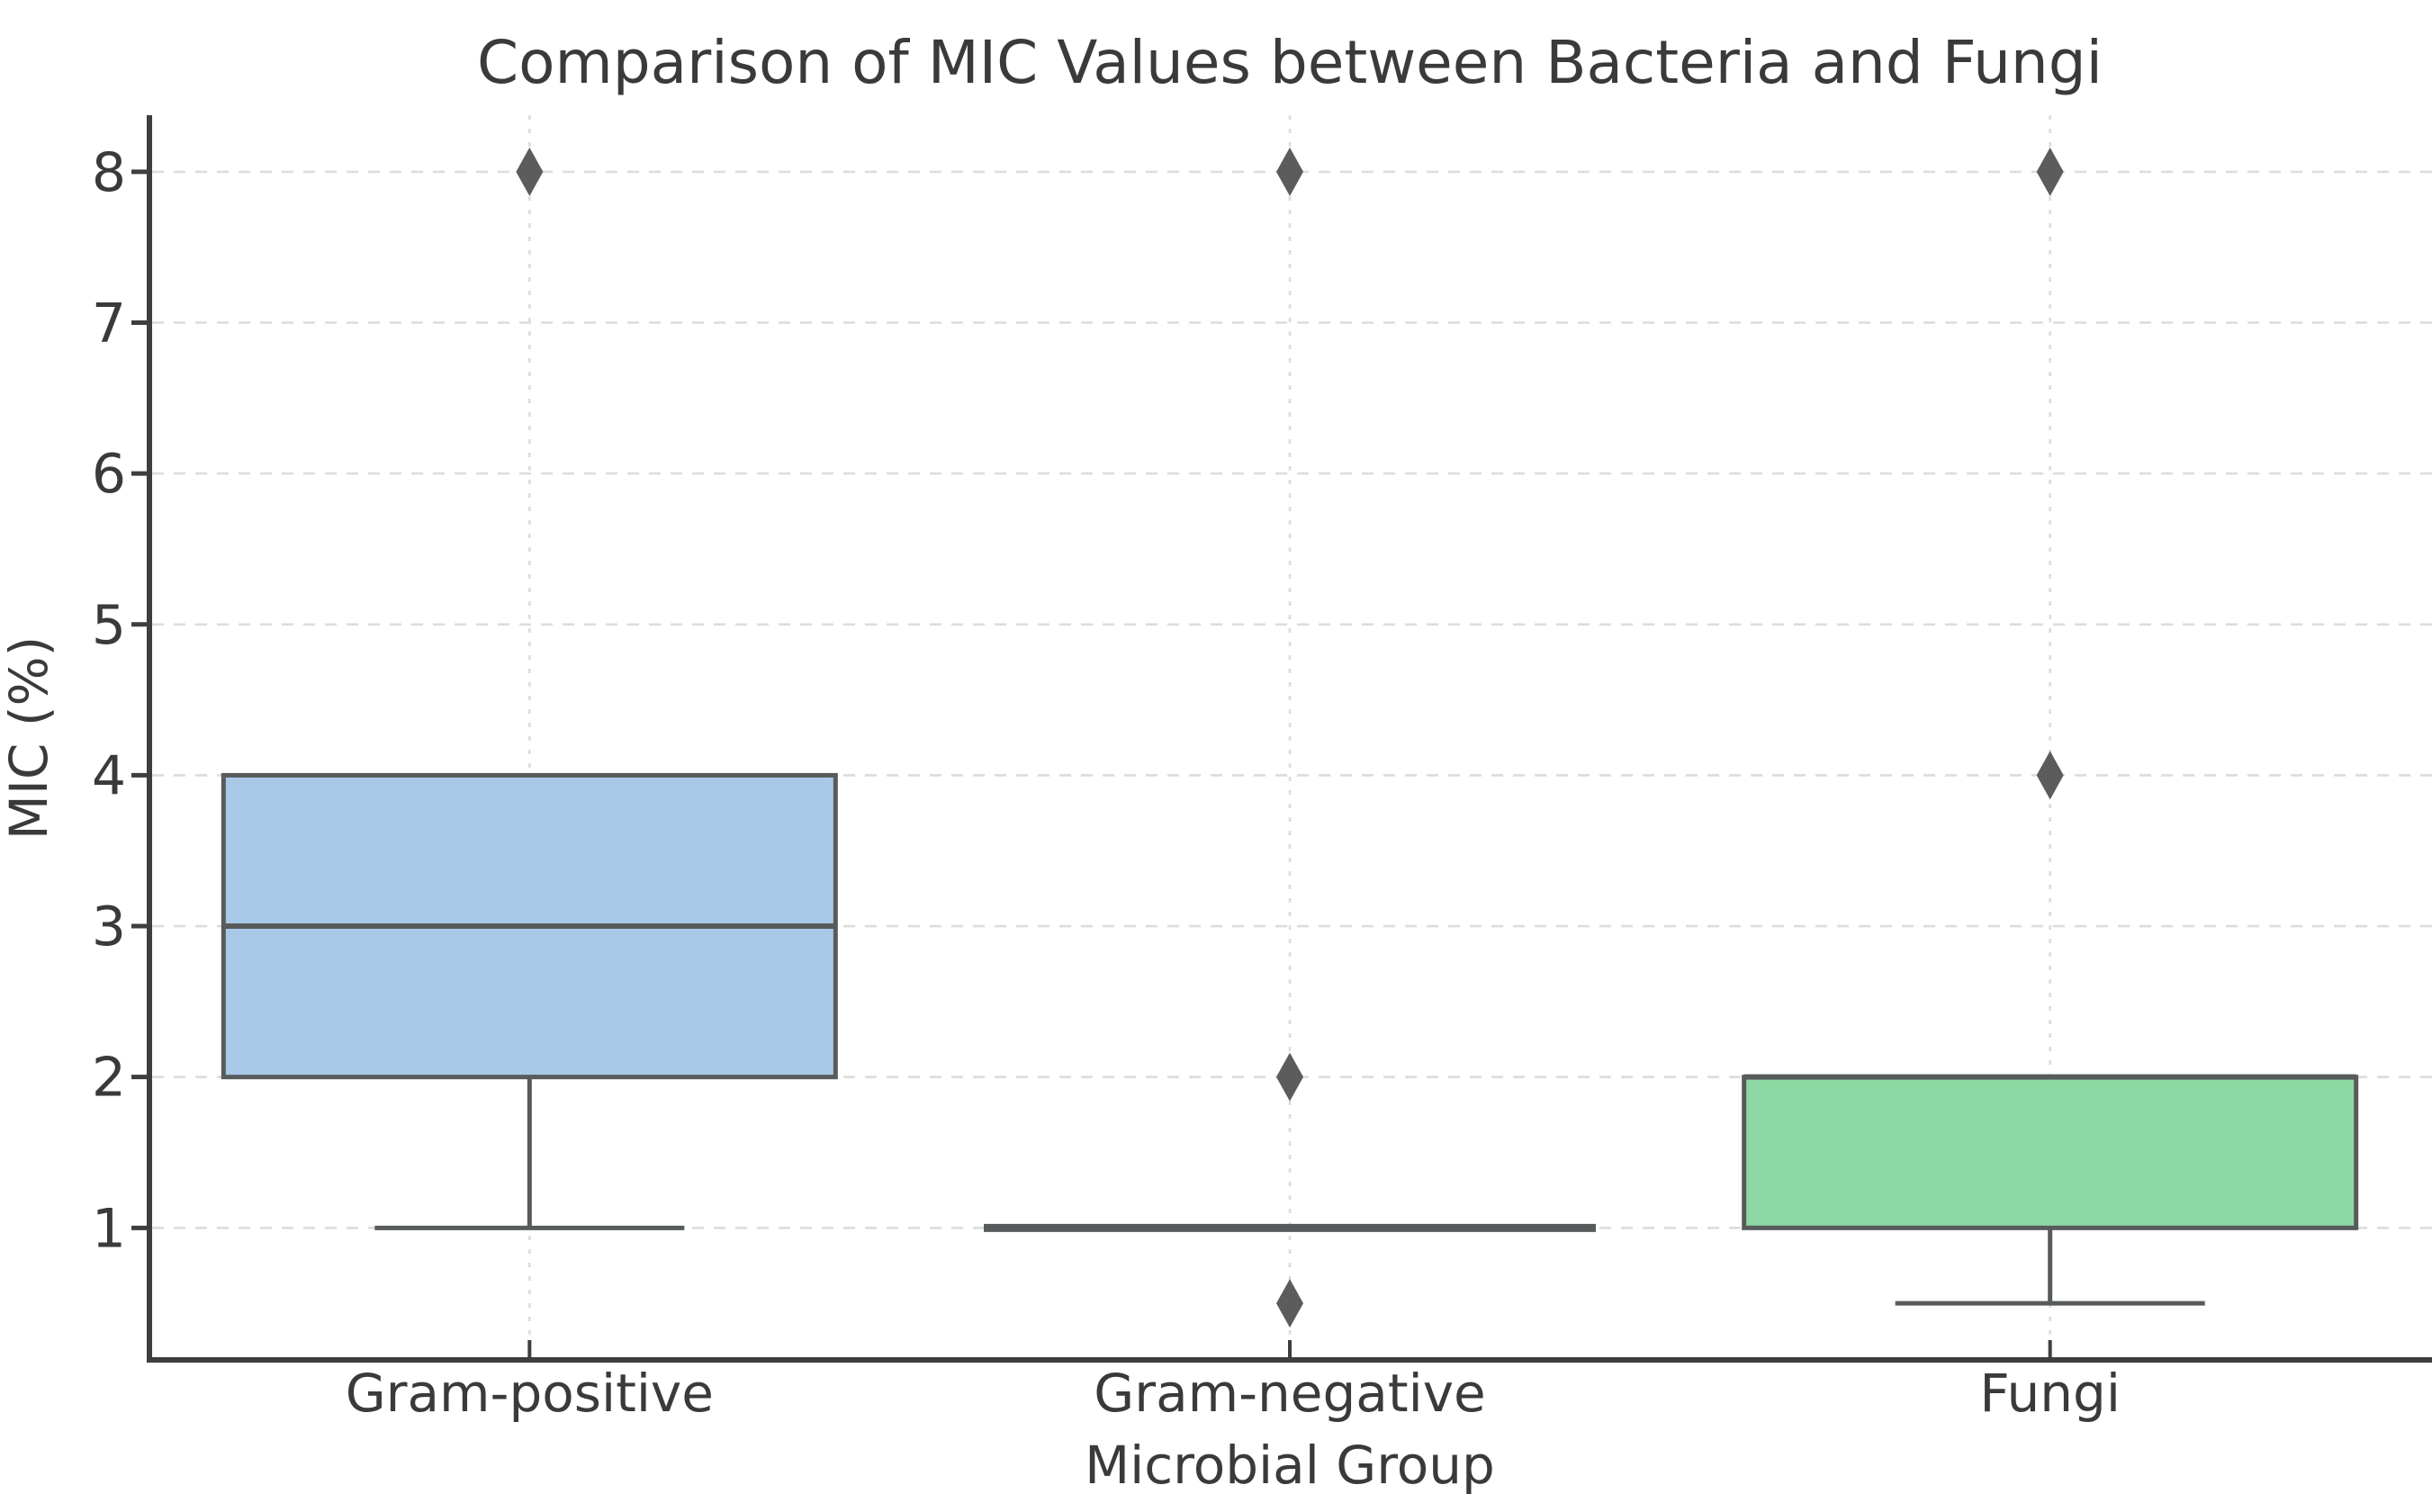 Image resolution: width=2432 pixels, height=1512 pixels. Describe the element at coordinates (109, 1079) in the screenshot. I see `y-tick-label-2: 2` at that location.